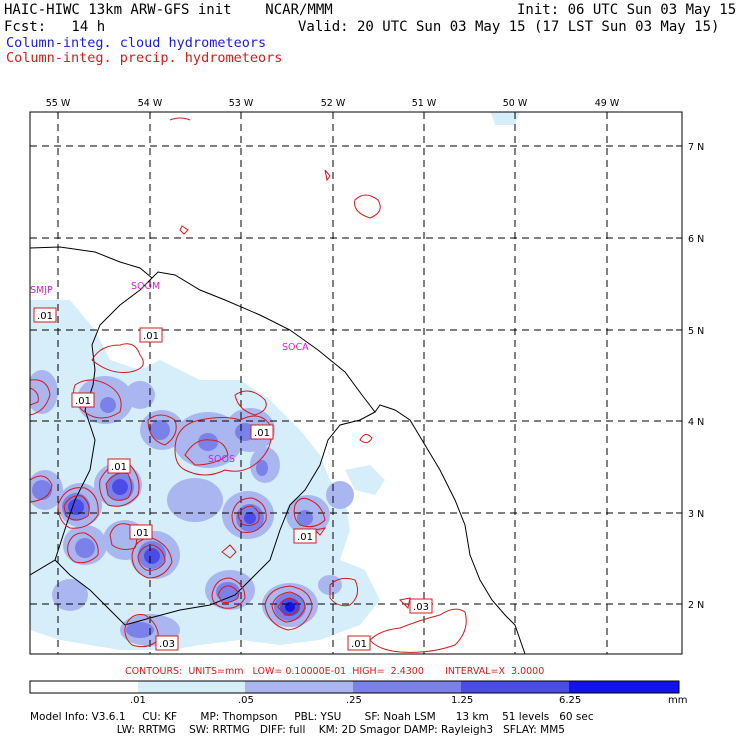 This screenshot has width=740, height=740. Describe the element at coordinates (696, 239) in the screenshot. I see `lat-label: 6 N` at that location.